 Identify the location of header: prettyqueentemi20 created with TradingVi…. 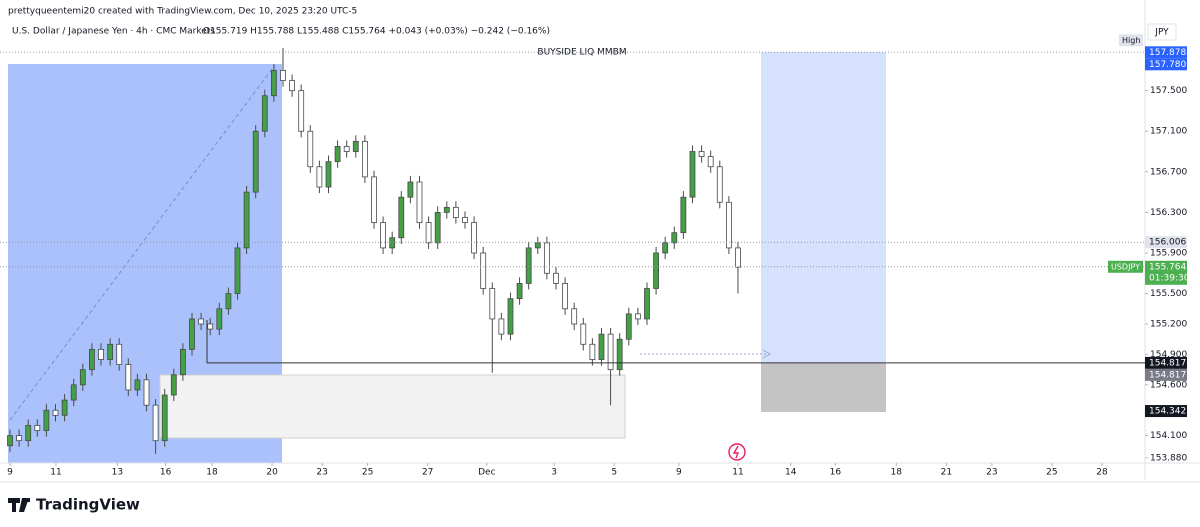
(182, 12).